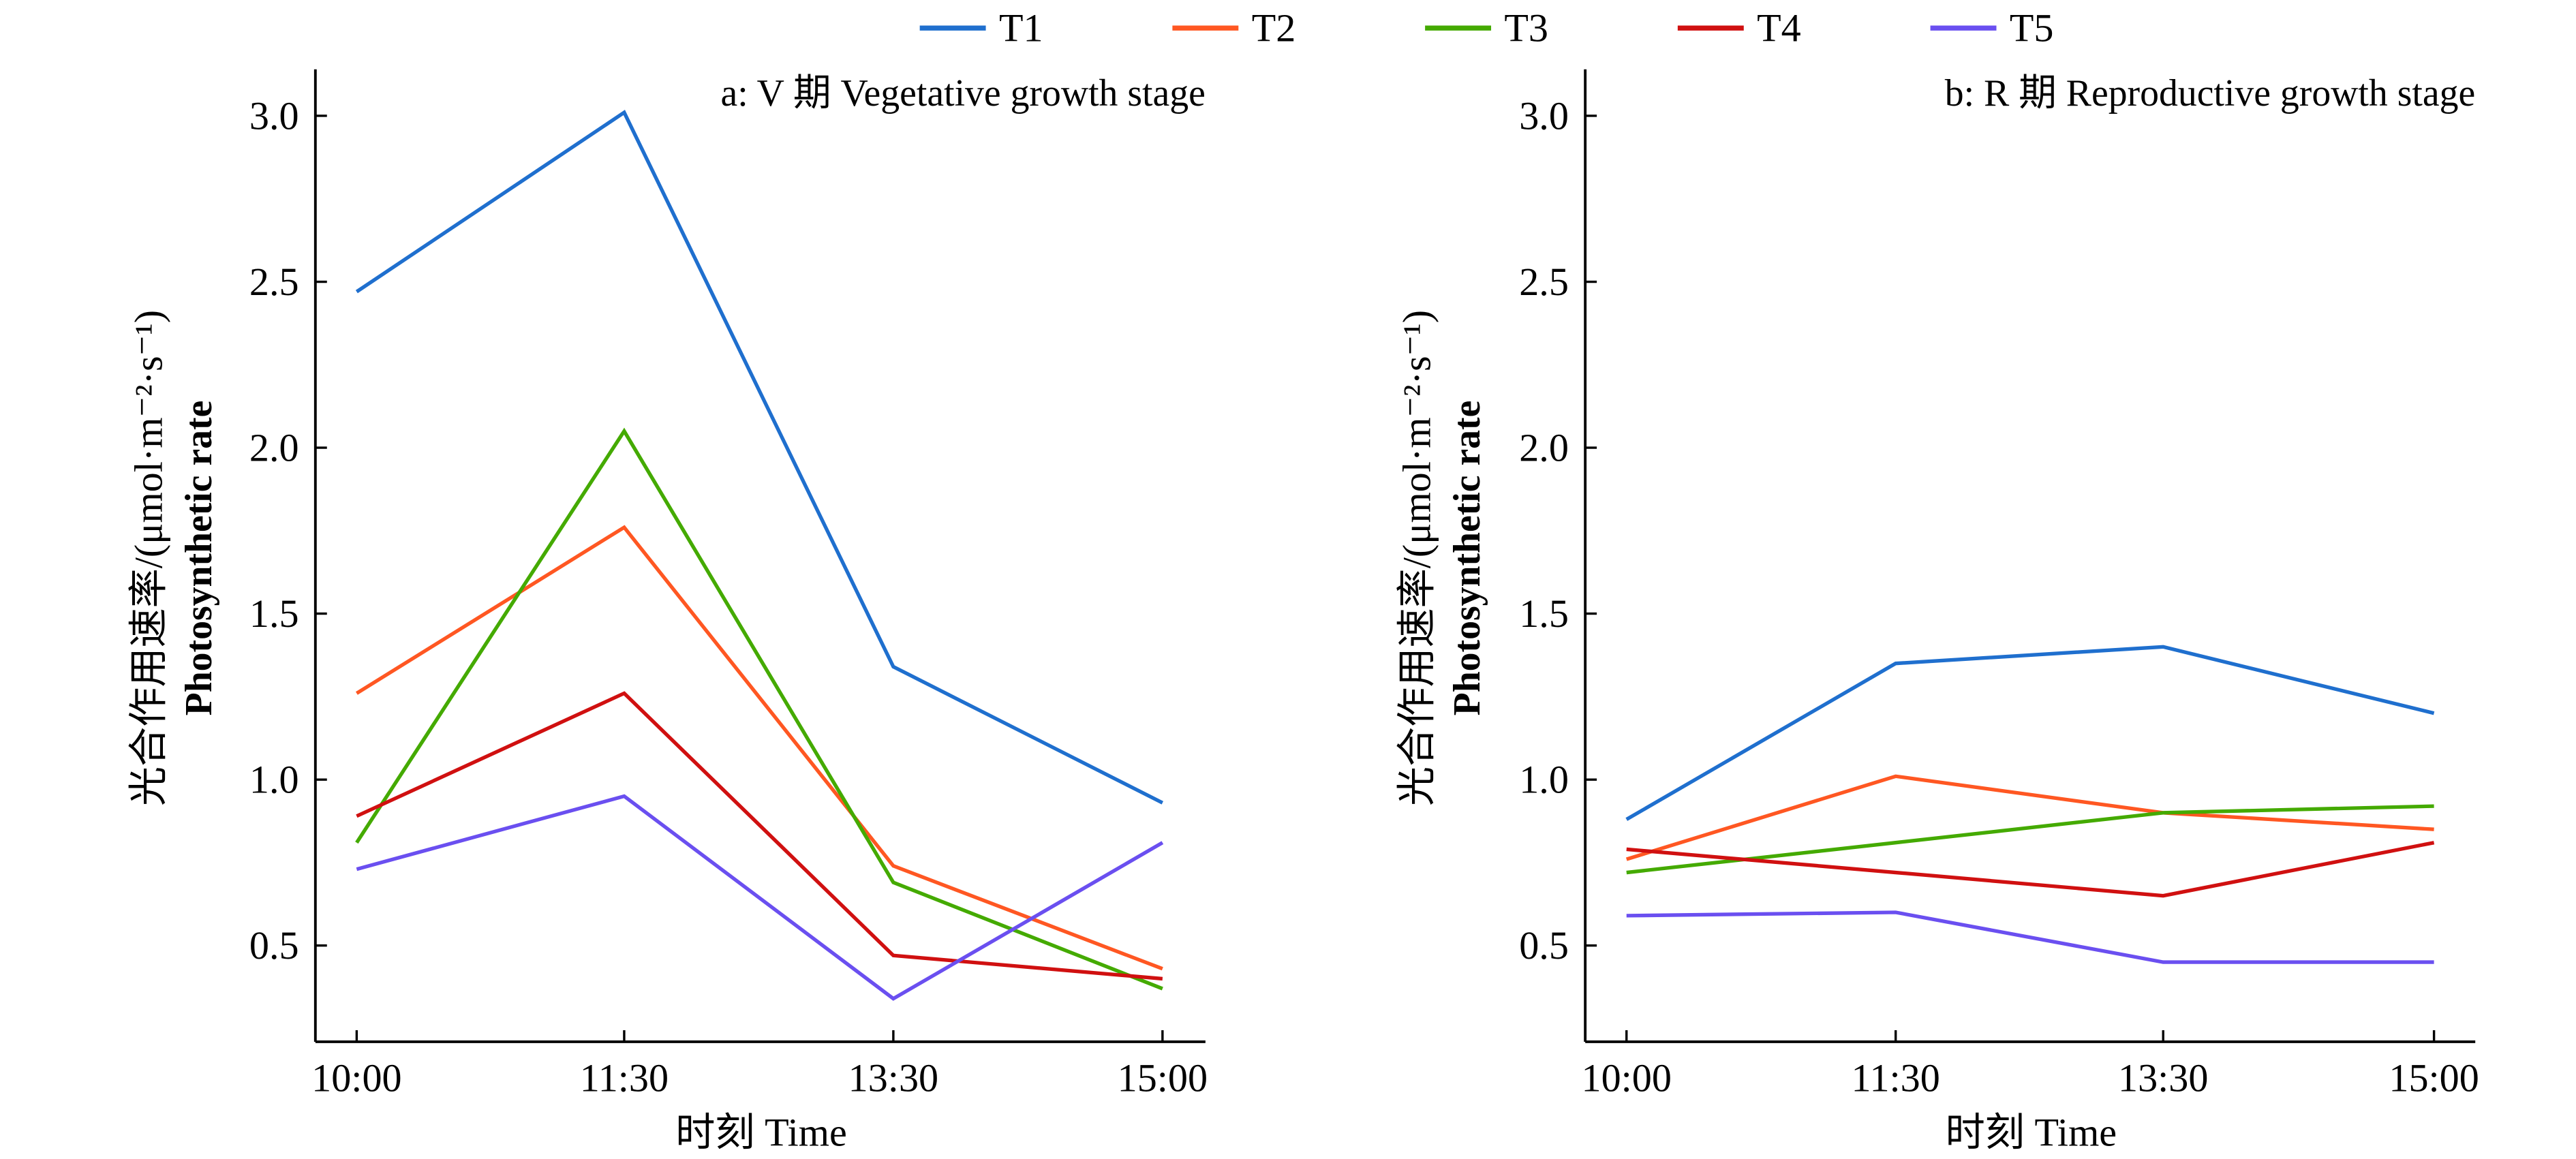 The width and height of the screenshot is (2576, 1159). I want to click on panel-b-y-tick-label: 1.5, so click(1544, 613).